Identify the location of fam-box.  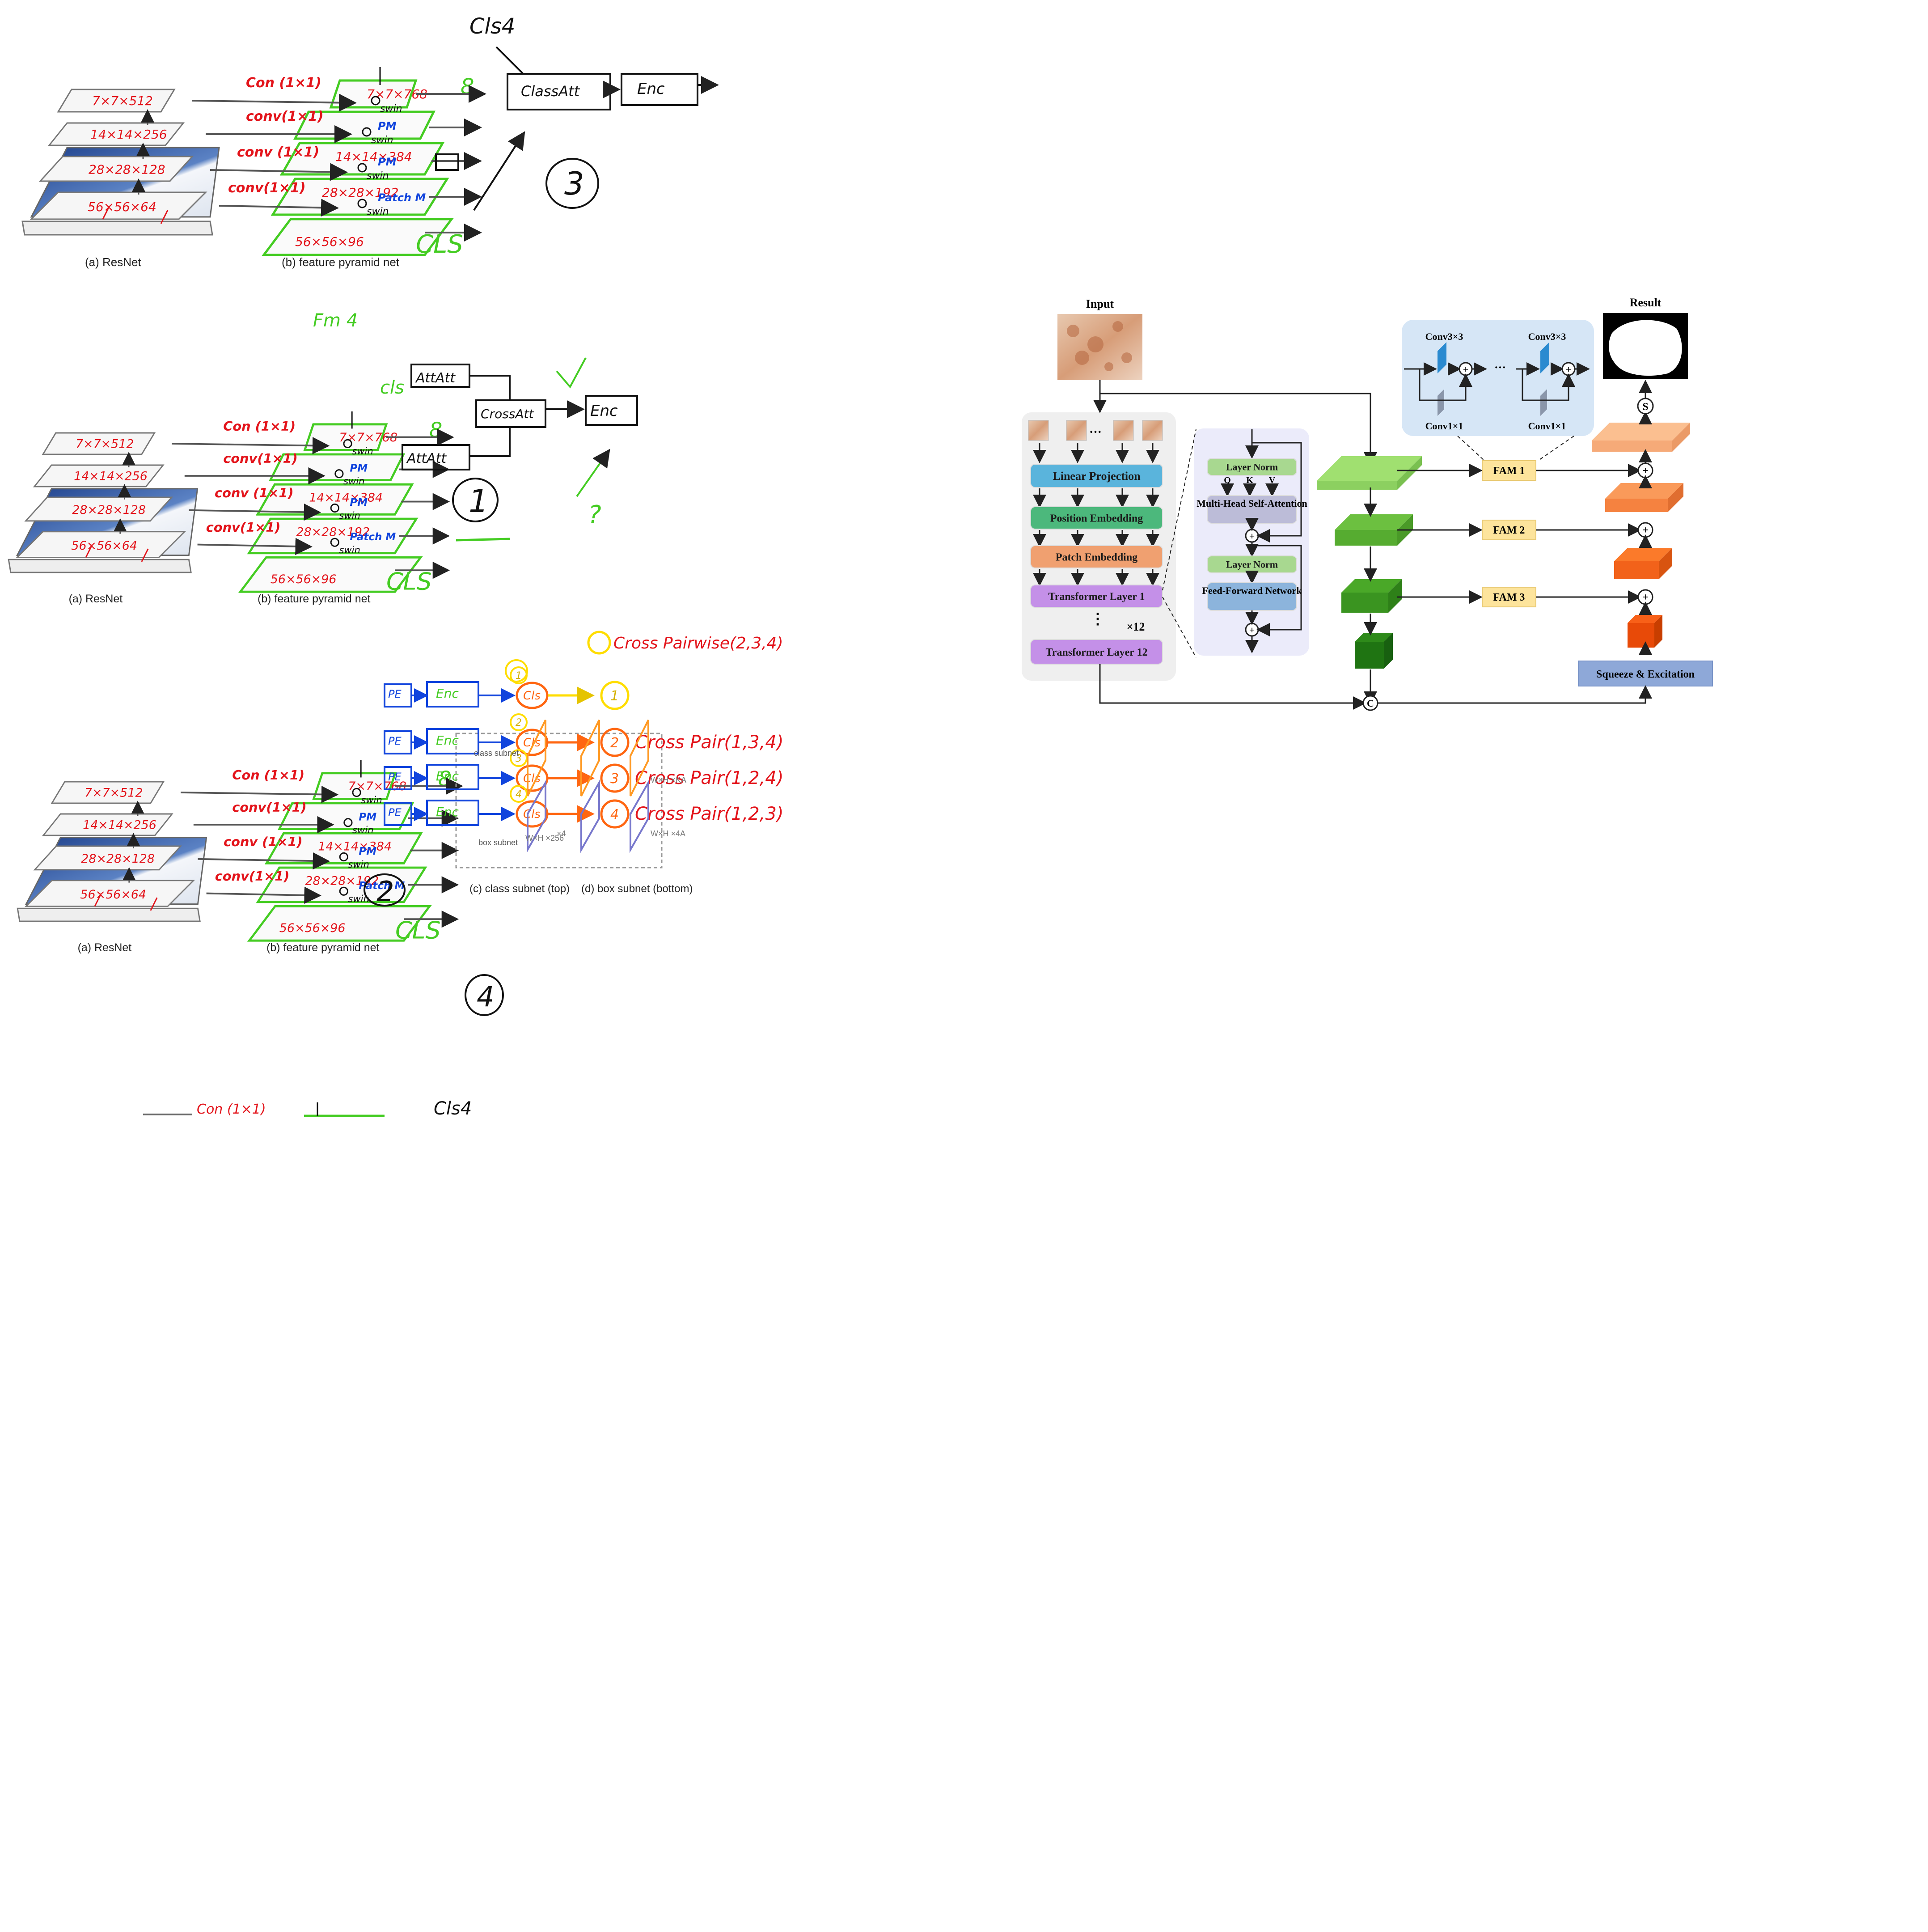
(1509, 597).